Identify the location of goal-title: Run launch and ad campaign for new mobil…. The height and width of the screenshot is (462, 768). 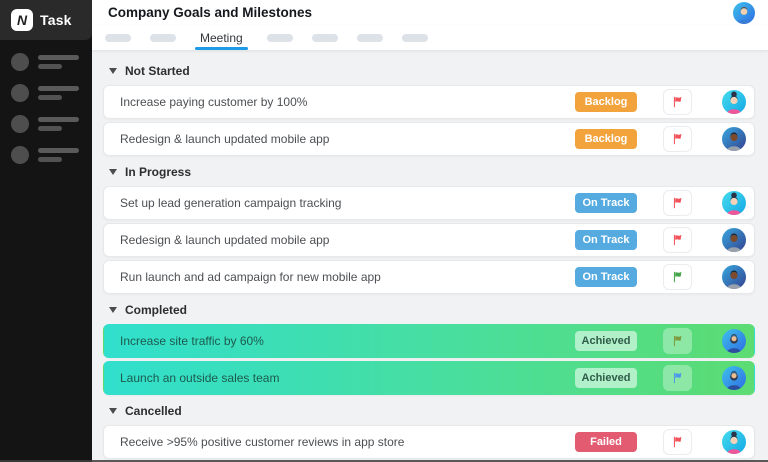
(250, 277).